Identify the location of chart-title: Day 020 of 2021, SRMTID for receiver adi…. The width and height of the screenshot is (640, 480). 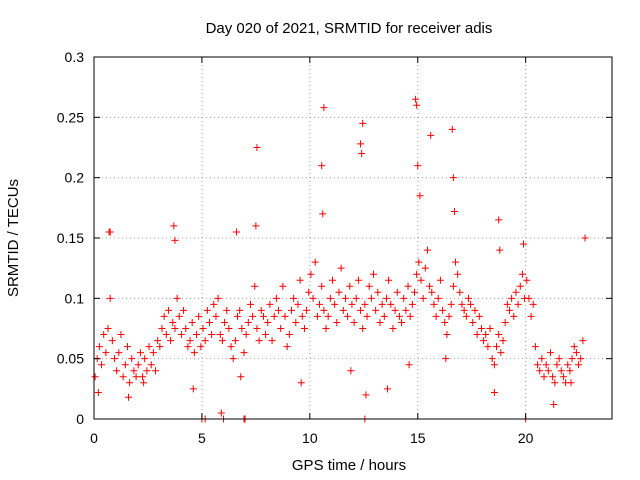
(349, 28).